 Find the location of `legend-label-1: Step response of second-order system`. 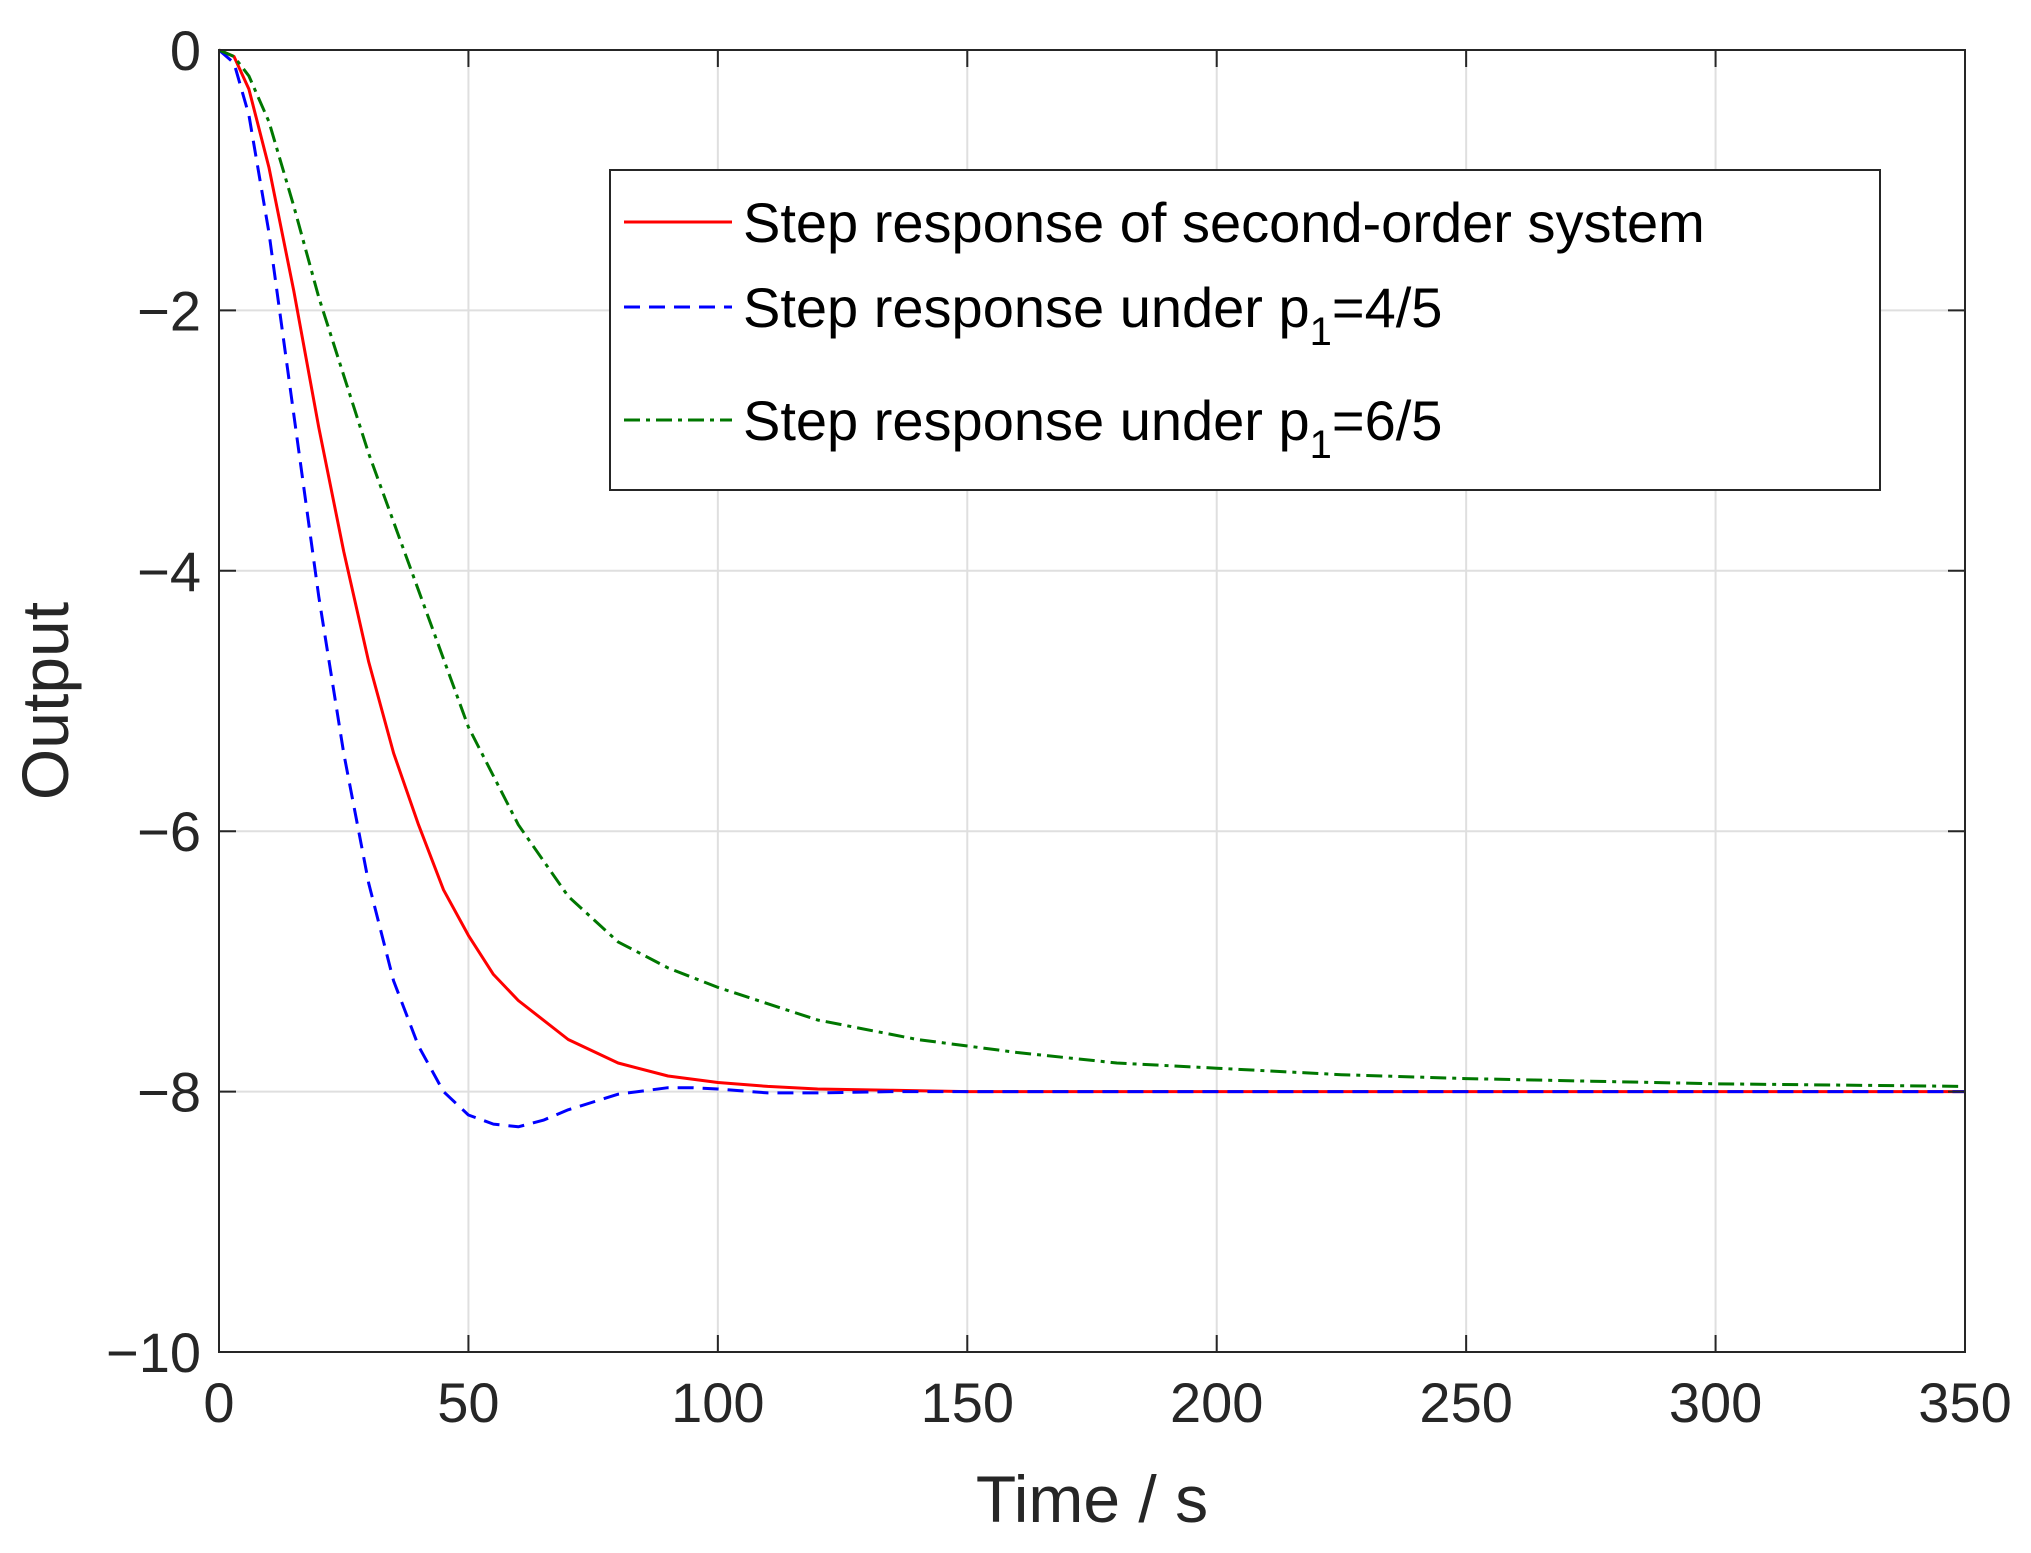

legend-label-1: Step response of second-order system is located at coordinates (1224, 222).